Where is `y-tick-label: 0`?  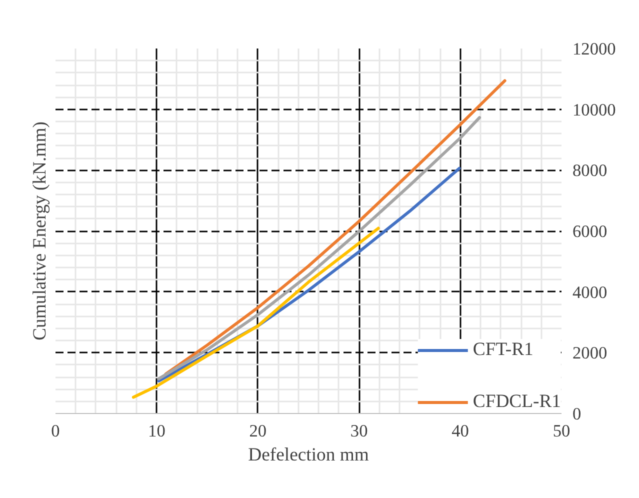 y-tick-label: 0 is located at coordinates (577, 414).